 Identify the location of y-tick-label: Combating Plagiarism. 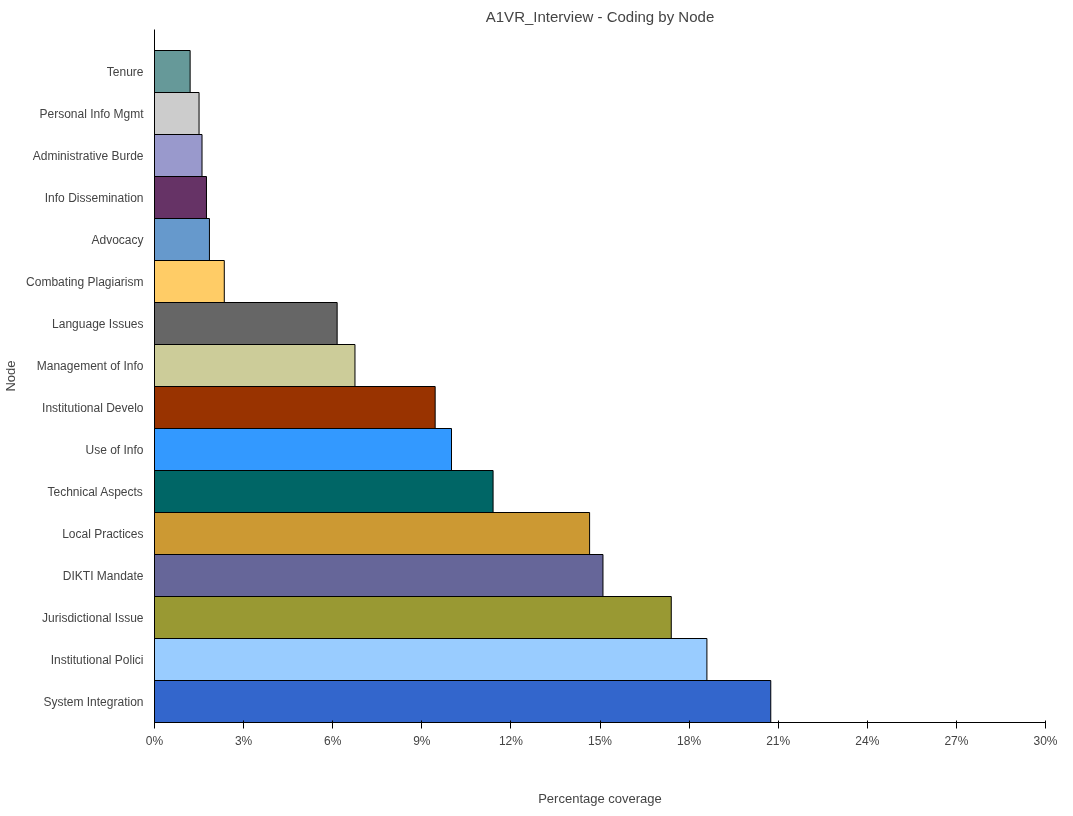
(85, 281).